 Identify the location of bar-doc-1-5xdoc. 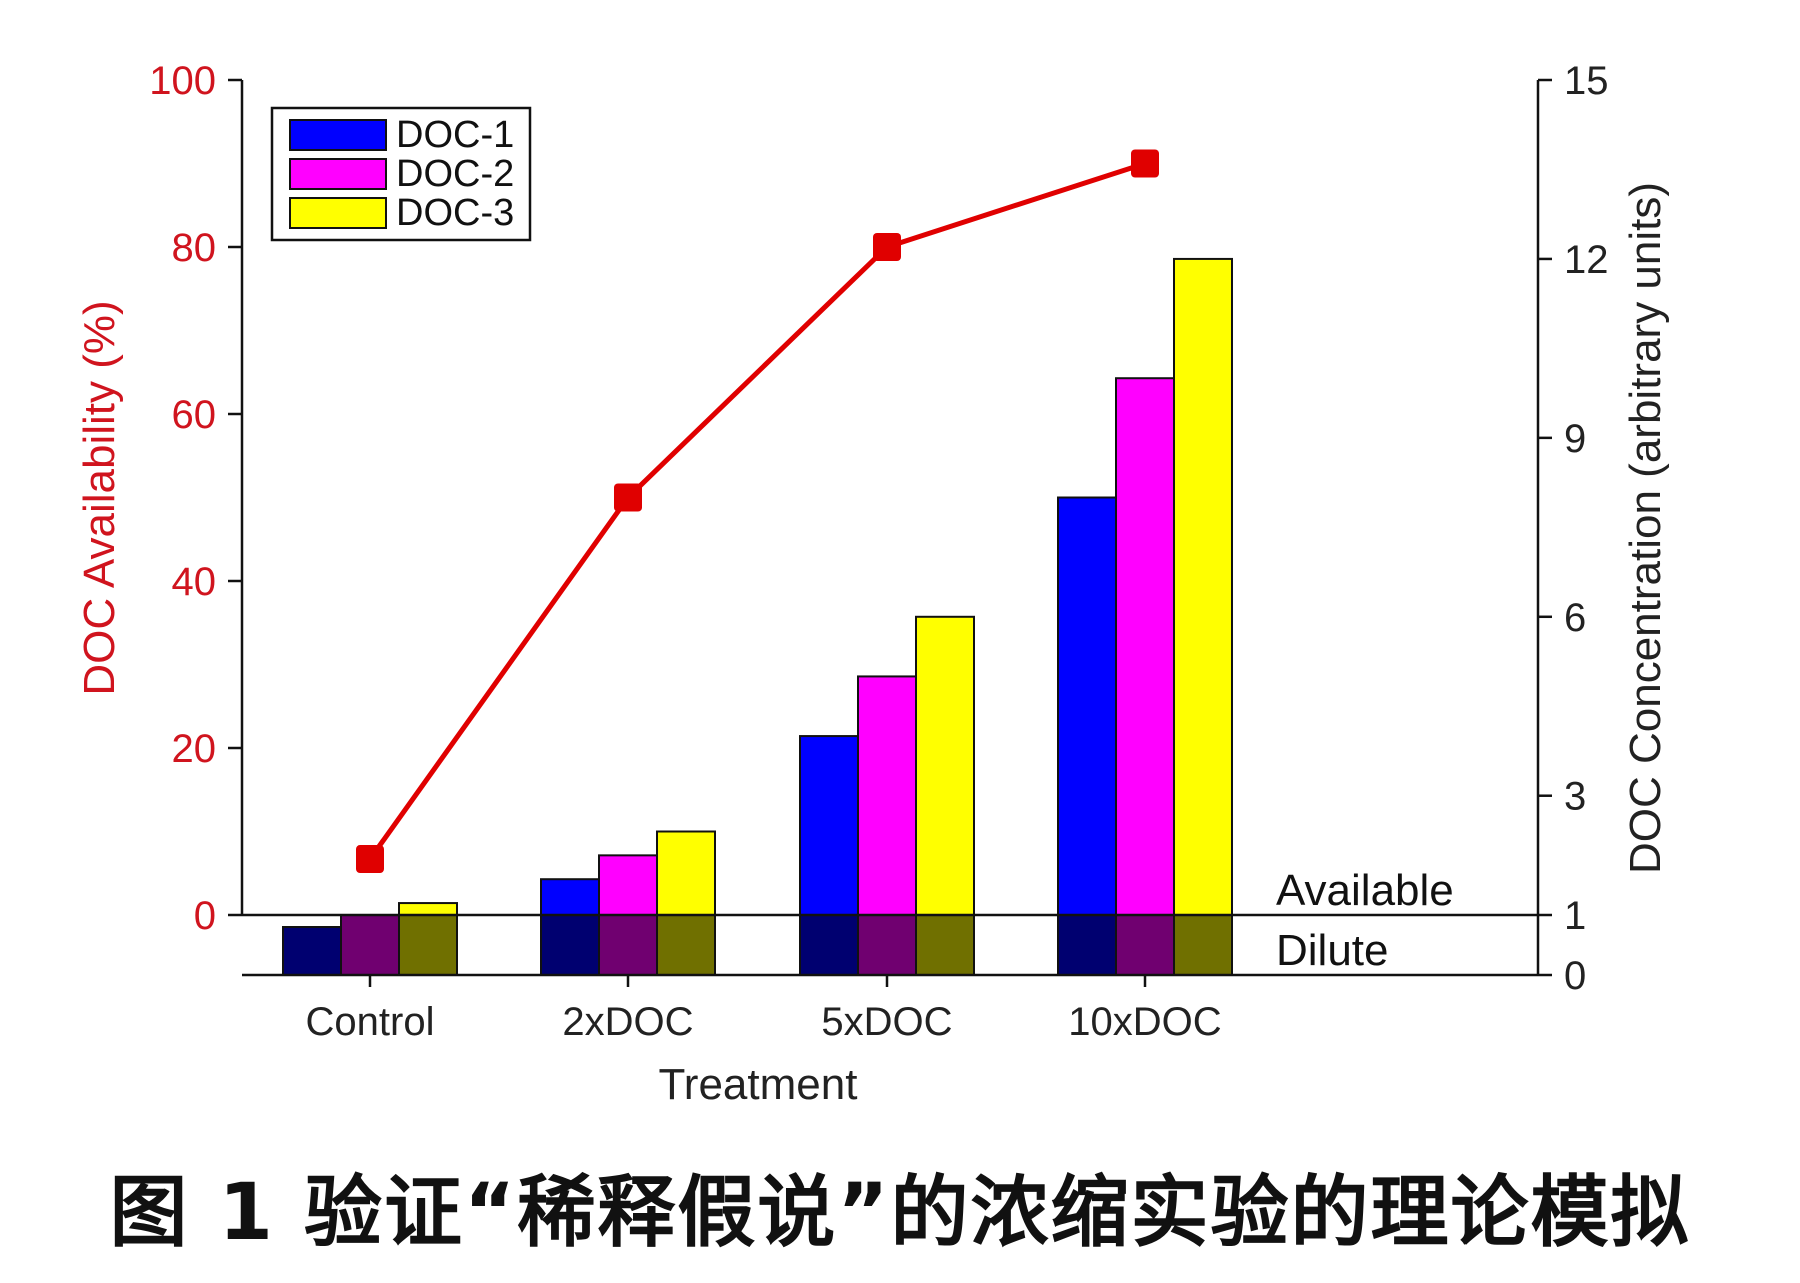
(829, 825).